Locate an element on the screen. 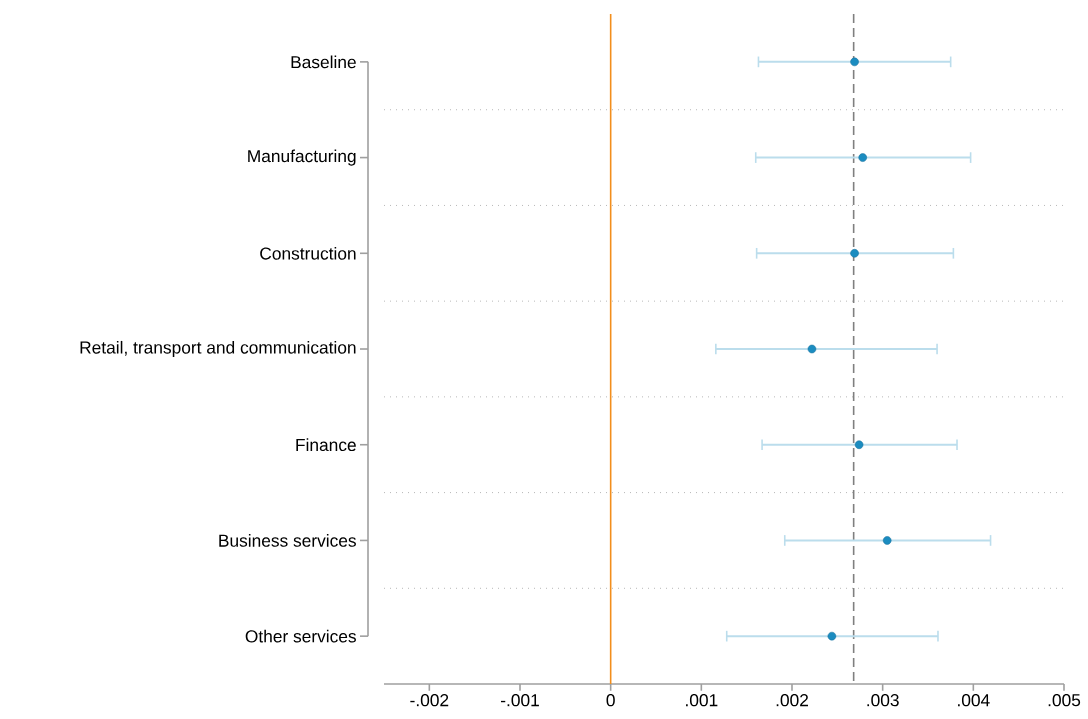  y-tick-label: Retail, transport and communication is located at coordinates (218, 349).